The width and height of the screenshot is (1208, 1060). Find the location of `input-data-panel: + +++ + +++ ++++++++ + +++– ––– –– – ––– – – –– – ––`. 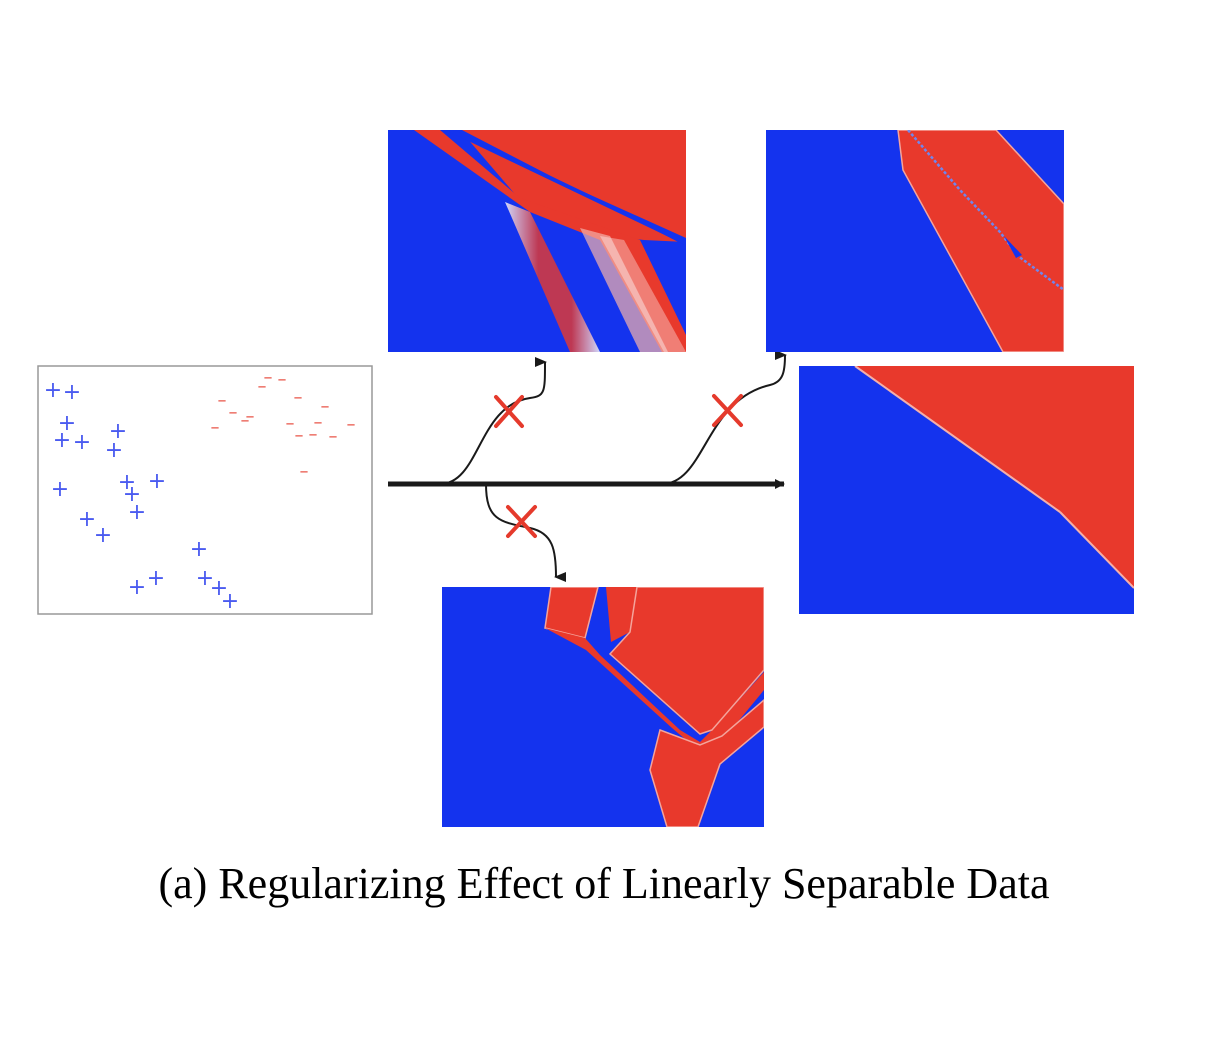

input-data-panel: + +++ + +++ ++++++++ + +++– ––– –– – ––– – – –– – –– is located at coordinates (205, 490).